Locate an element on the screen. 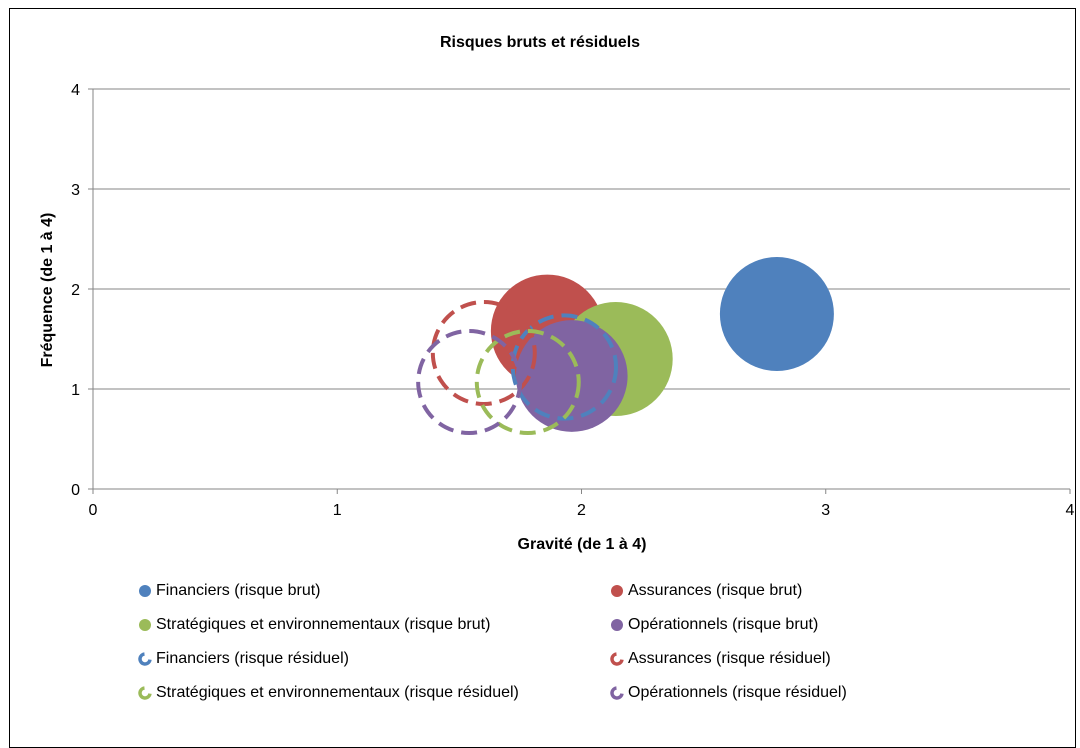 This screenshot has width=1080, height=748. bubbles is located at coordinates (625, 346).